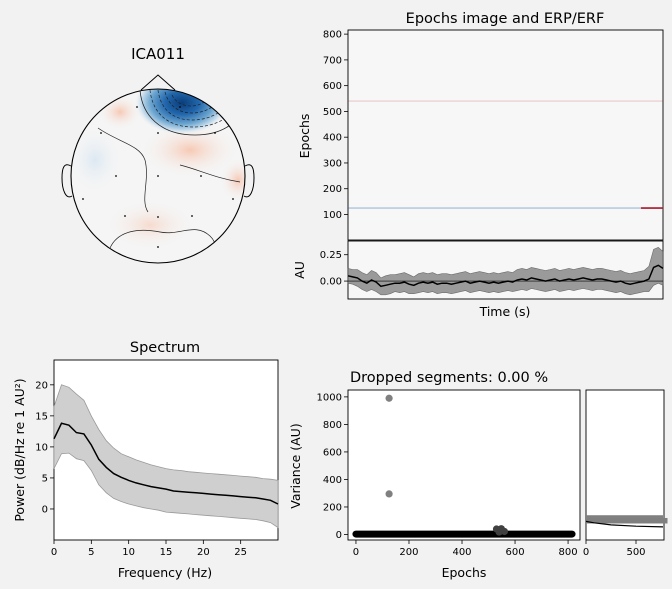 This screenshot has width=672, height=589. What do you see at coordinates (505, 311) in the screenshot?
I see `erp-xlabel: Time (s)` at bounding box center [505, 311].